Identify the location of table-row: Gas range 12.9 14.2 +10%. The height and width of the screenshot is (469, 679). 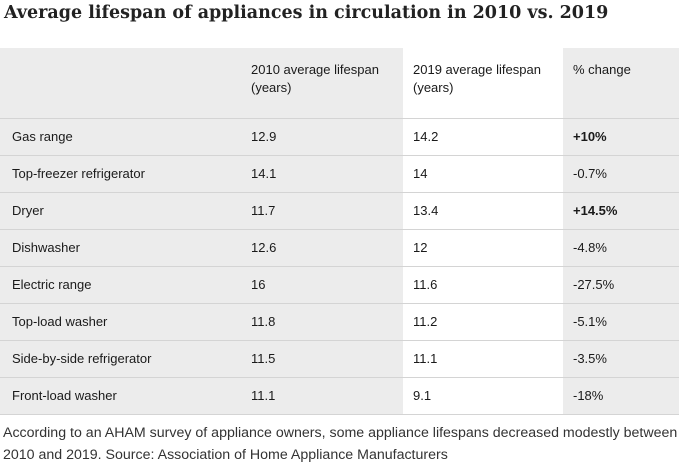
(339, 137).